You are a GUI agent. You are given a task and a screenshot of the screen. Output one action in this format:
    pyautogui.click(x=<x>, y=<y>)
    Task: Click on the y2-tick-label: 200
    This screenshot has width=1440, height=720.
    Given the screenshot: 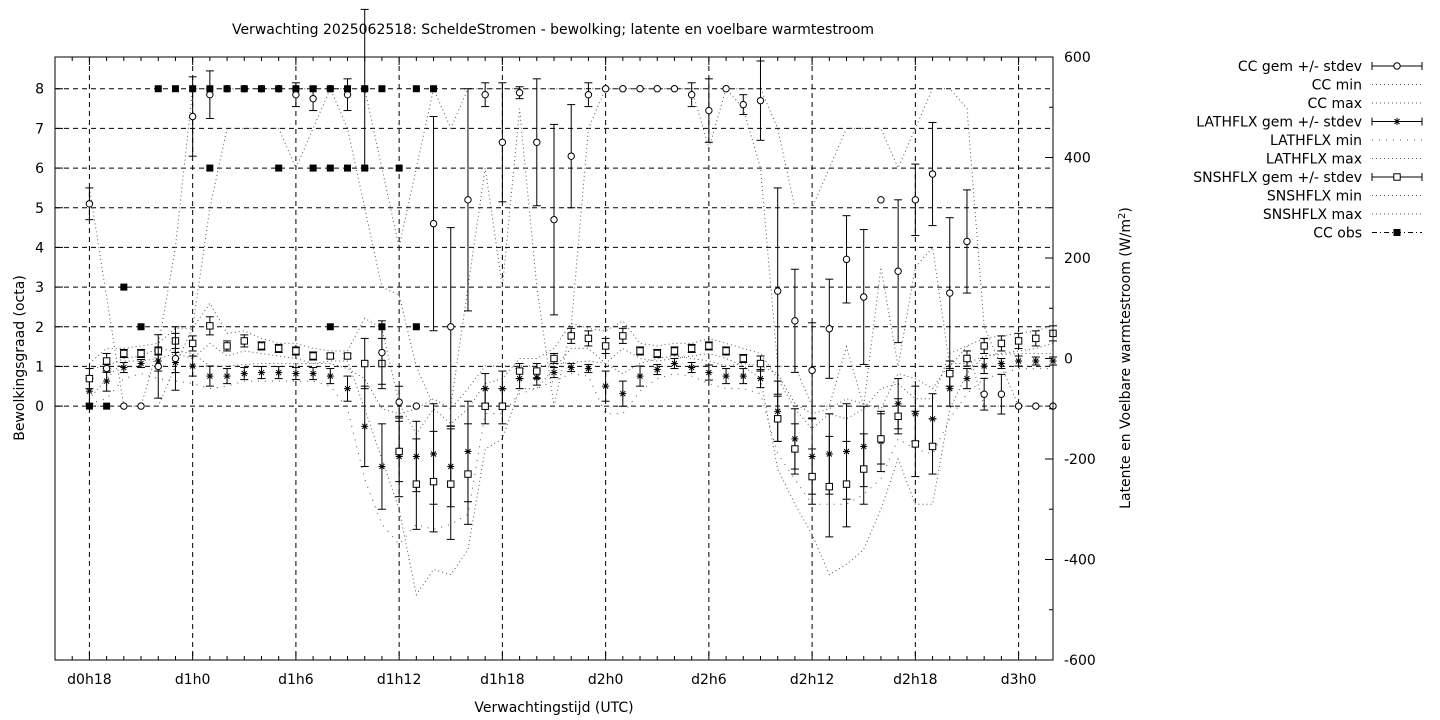 What is the action you would take?
    pyautogui.click(x=1077, y=259)
    